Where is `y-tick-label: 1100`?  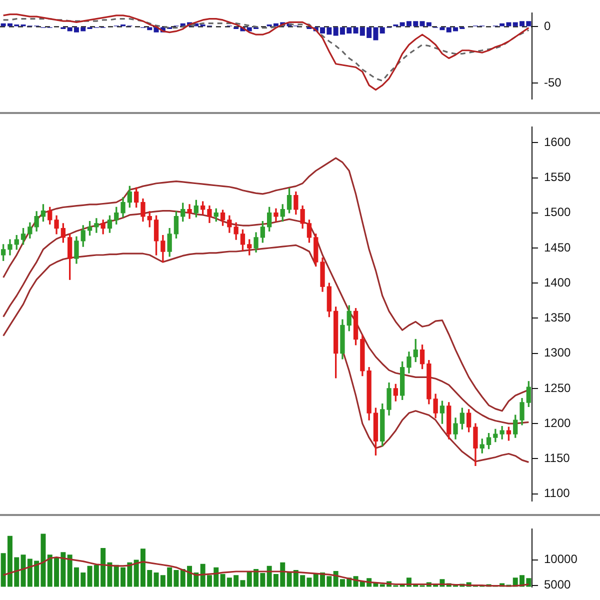
y-tick-label: 1100 is located at coordinates (557, 493).